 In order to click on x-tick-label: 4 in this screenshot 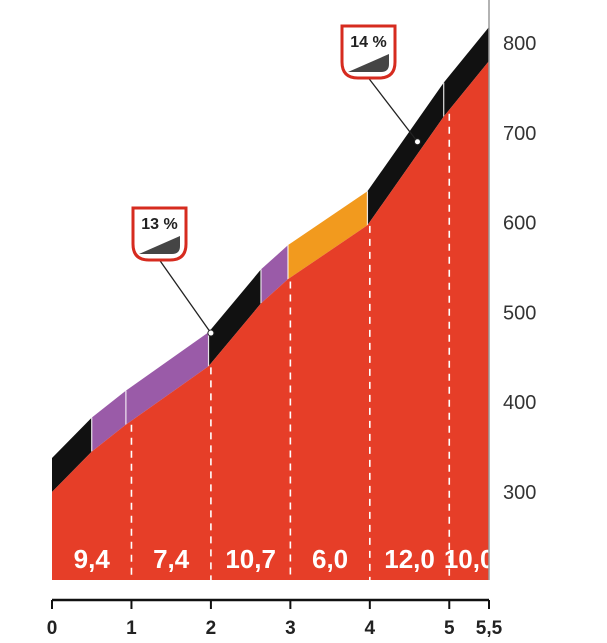, I will do `click(370, 628)`.